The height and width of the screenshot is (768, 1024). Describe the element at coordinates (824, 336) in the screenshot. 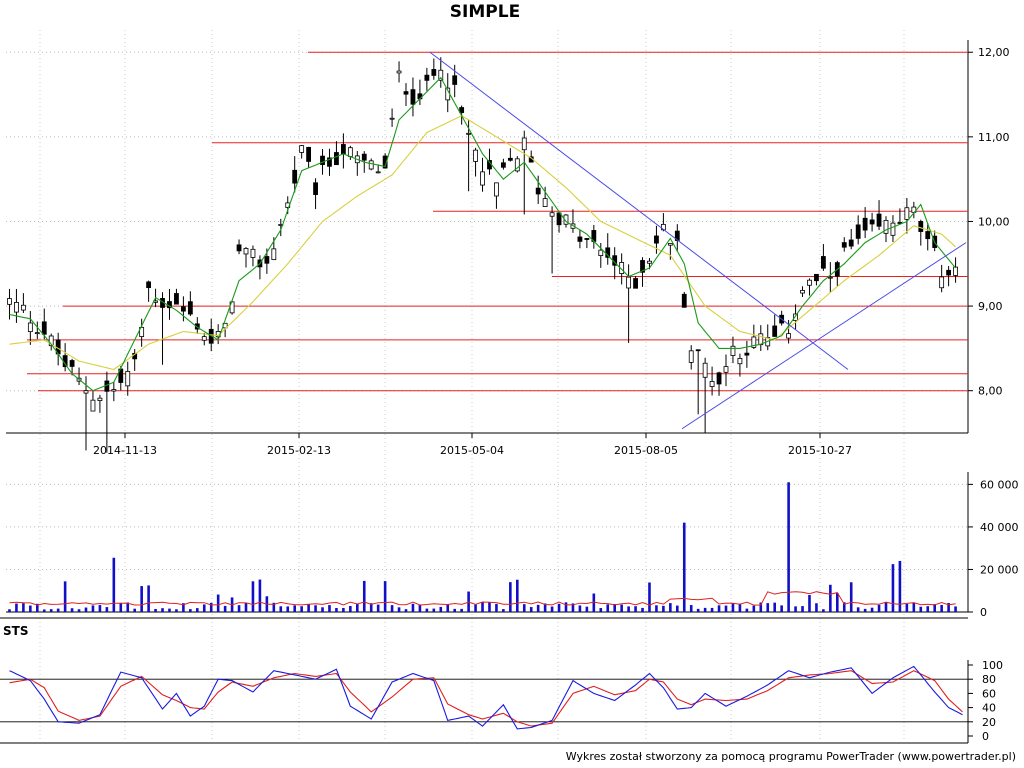

I see `trendline-up` at that location.